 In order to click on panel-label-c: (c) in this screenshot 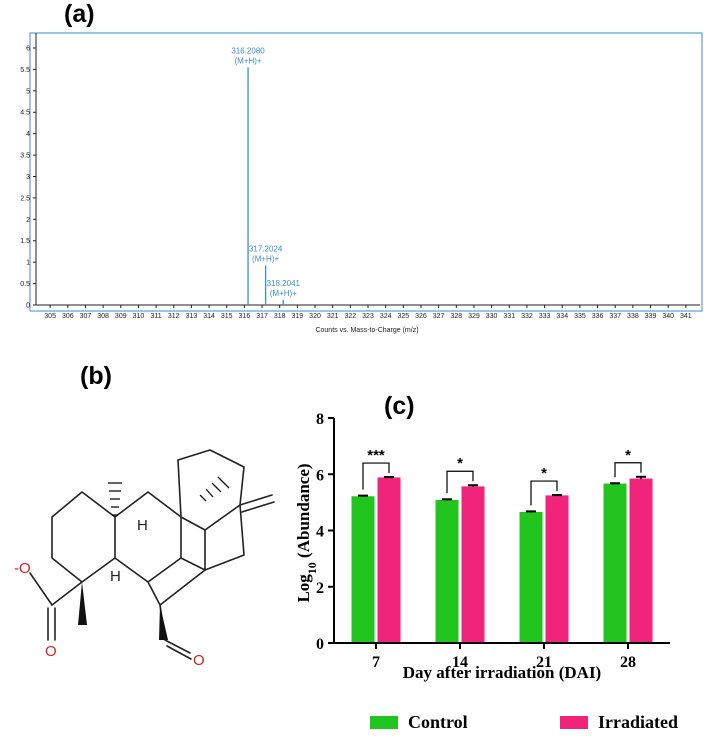, I will do `click(399, 406)`.